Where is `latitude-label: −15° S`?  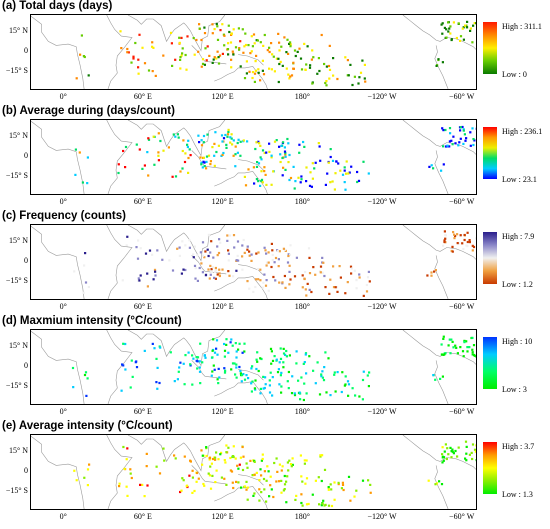 latitude-label: −15° S is located at coordinates (16, 490).